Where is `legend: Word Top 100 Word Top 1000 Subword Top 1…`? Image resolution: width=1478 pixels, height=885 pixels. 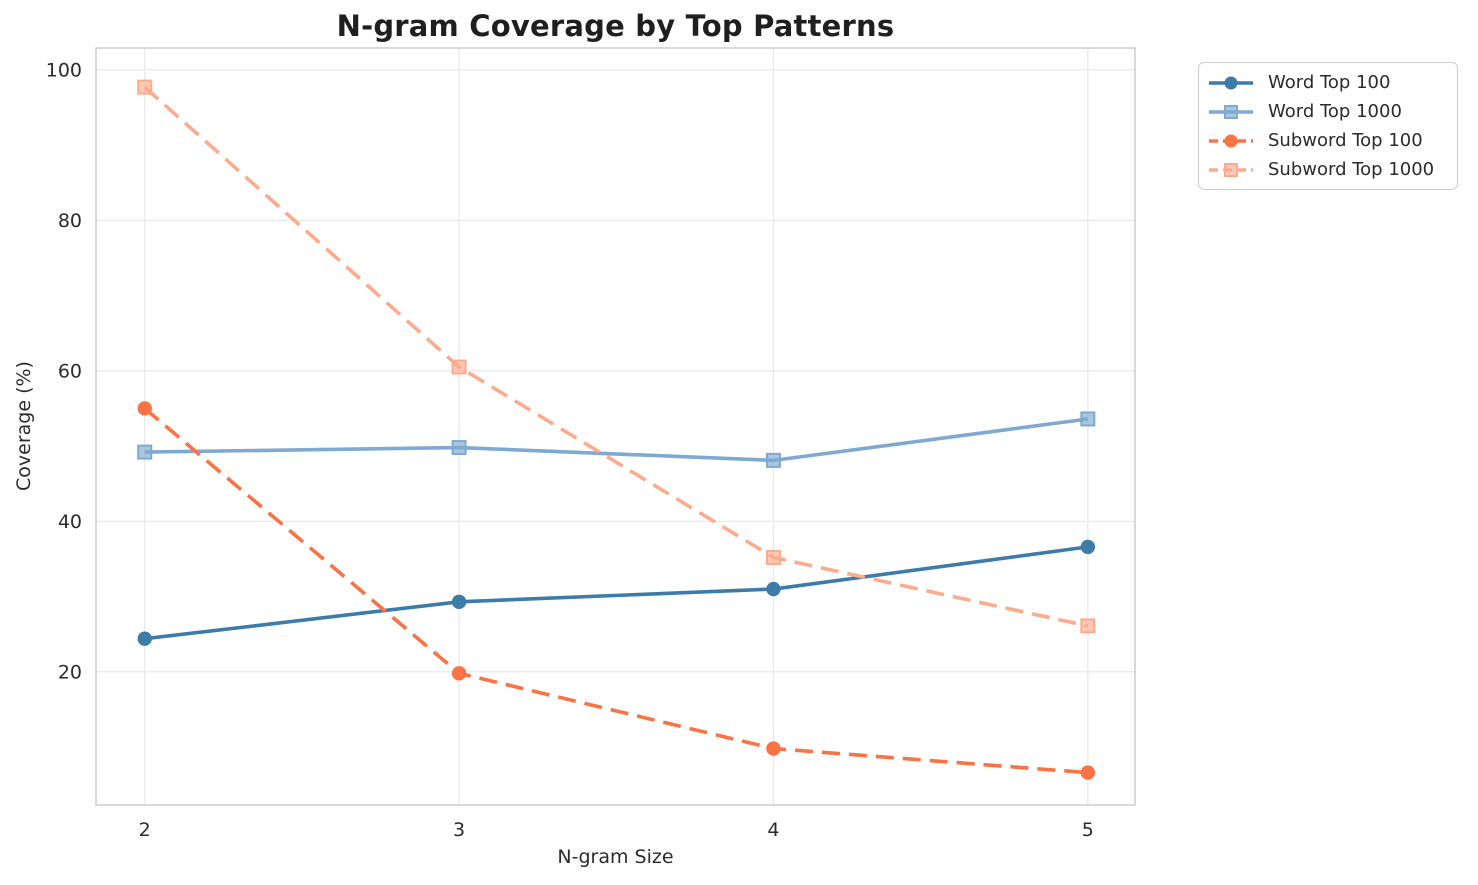 legend: Word Top 100 Word Top 1000 Subword Top 1… is located at coordinates (1328, 126).